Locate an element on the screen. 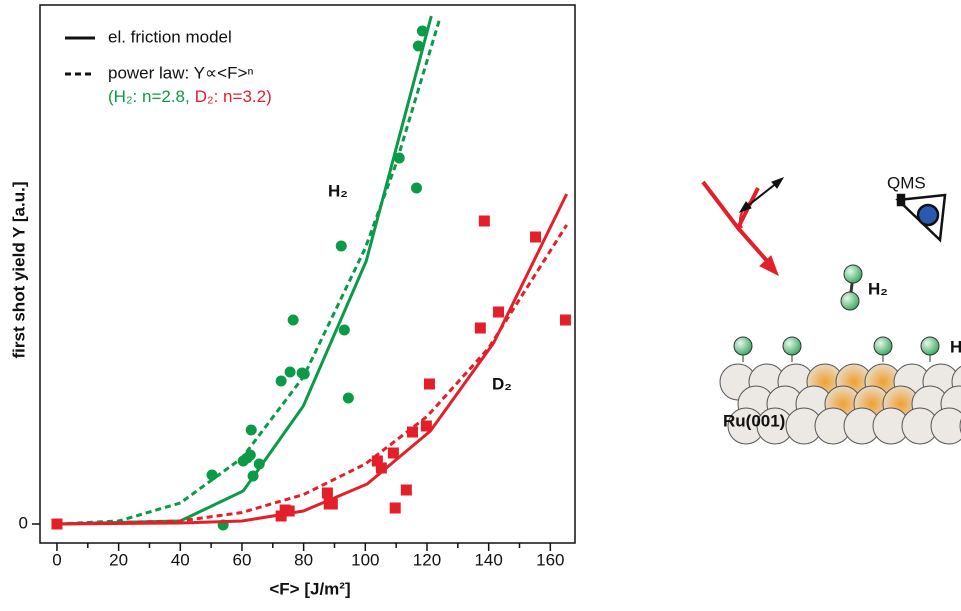  x-axis-label: <F> [J/m²] is located at coordinates (309, 588).